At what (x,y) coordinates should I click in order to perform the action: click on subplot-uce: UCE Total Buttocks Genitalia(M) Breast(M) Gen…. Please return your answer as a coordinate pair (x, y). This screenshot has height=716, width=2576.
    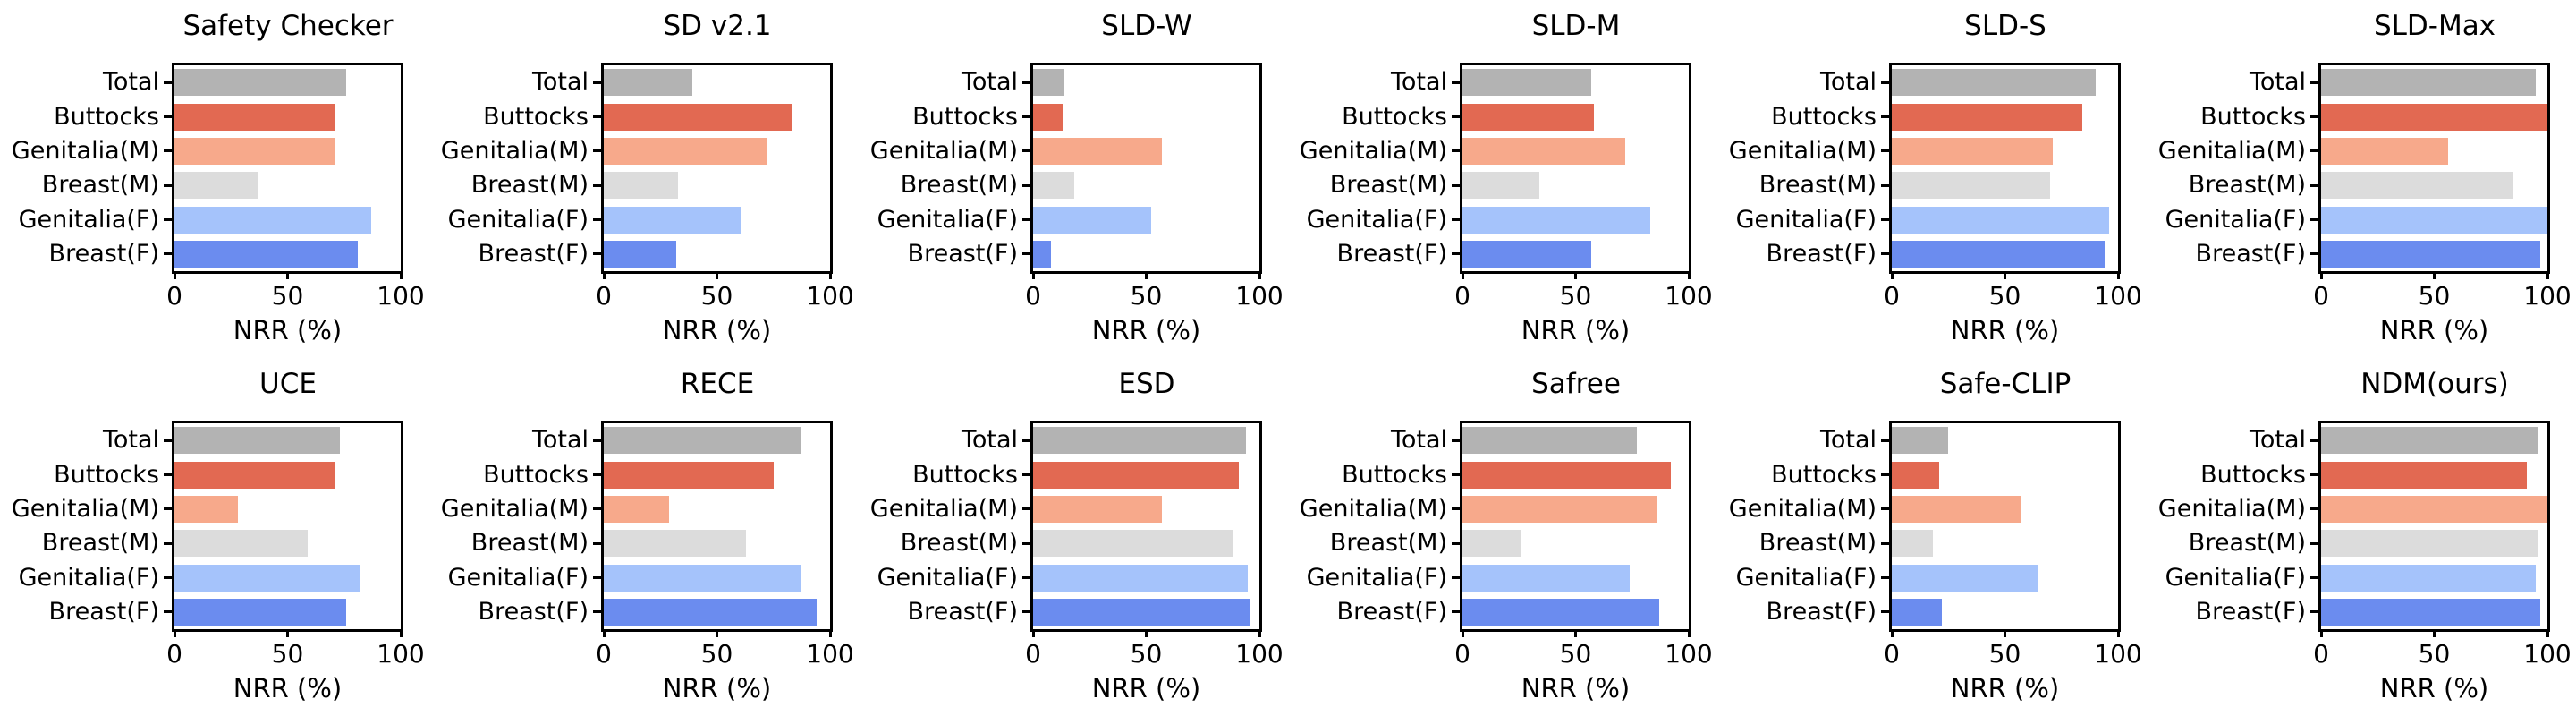
    Looking at the image, I should click on (214, 537).